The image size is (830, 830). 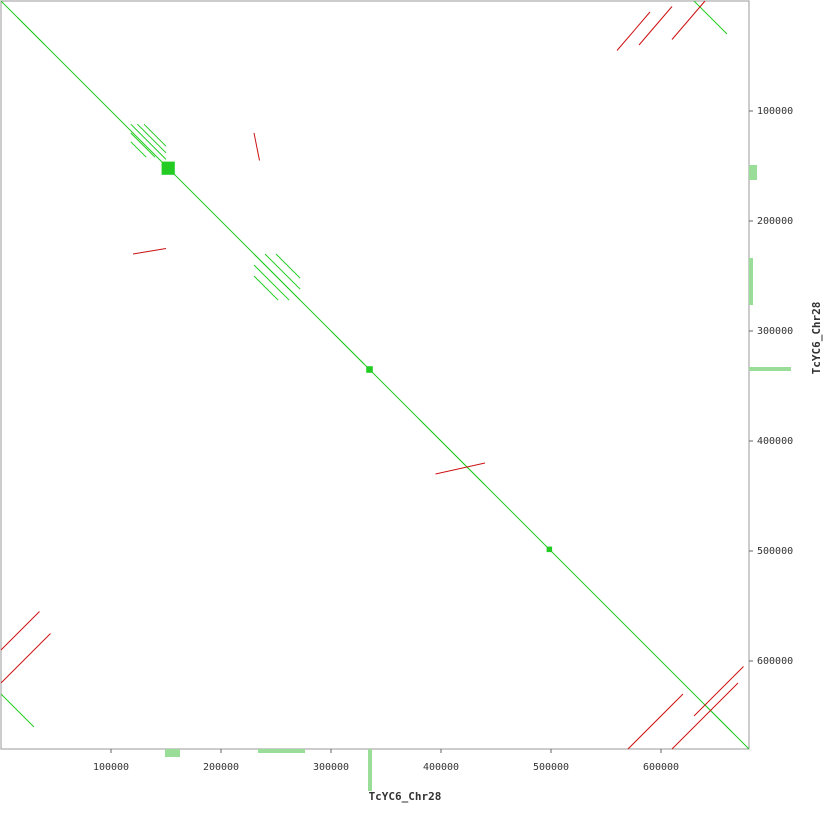 What do you see at coordinates (816, 338) in the screenshot?
I see `y-axis-label: TcYC6_Chr28` at bounding box center [816, 338].